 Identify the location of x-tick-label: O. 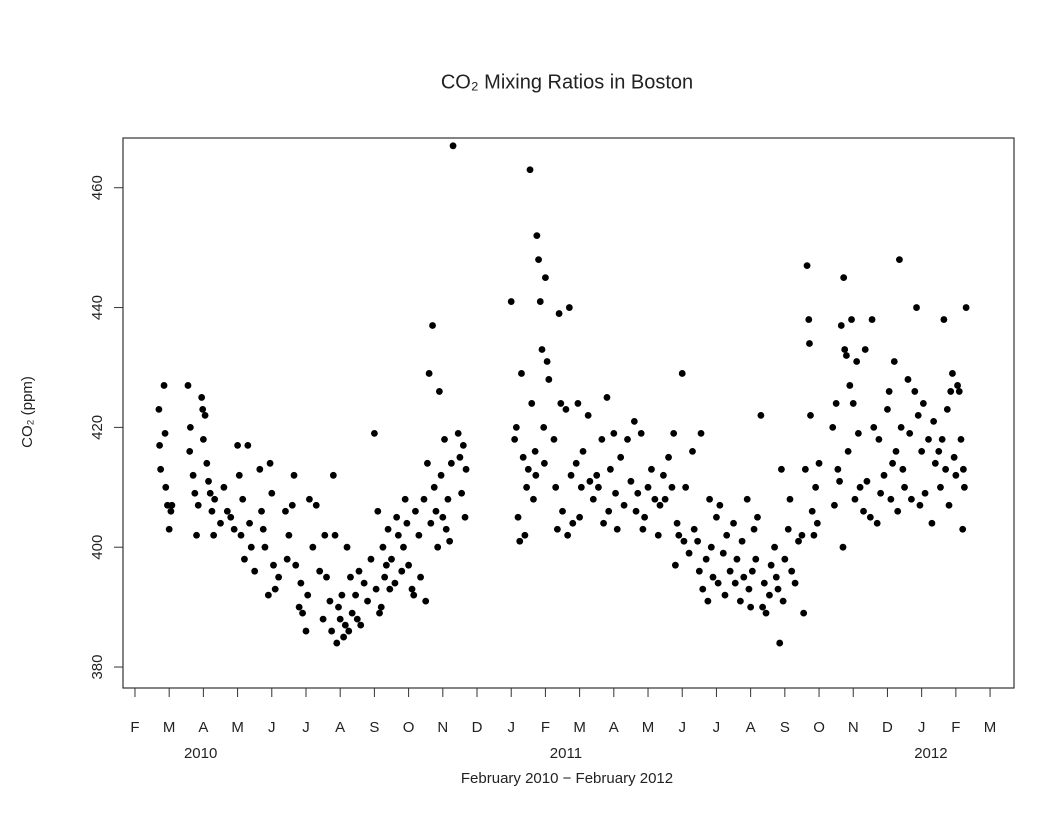
(819, 727).